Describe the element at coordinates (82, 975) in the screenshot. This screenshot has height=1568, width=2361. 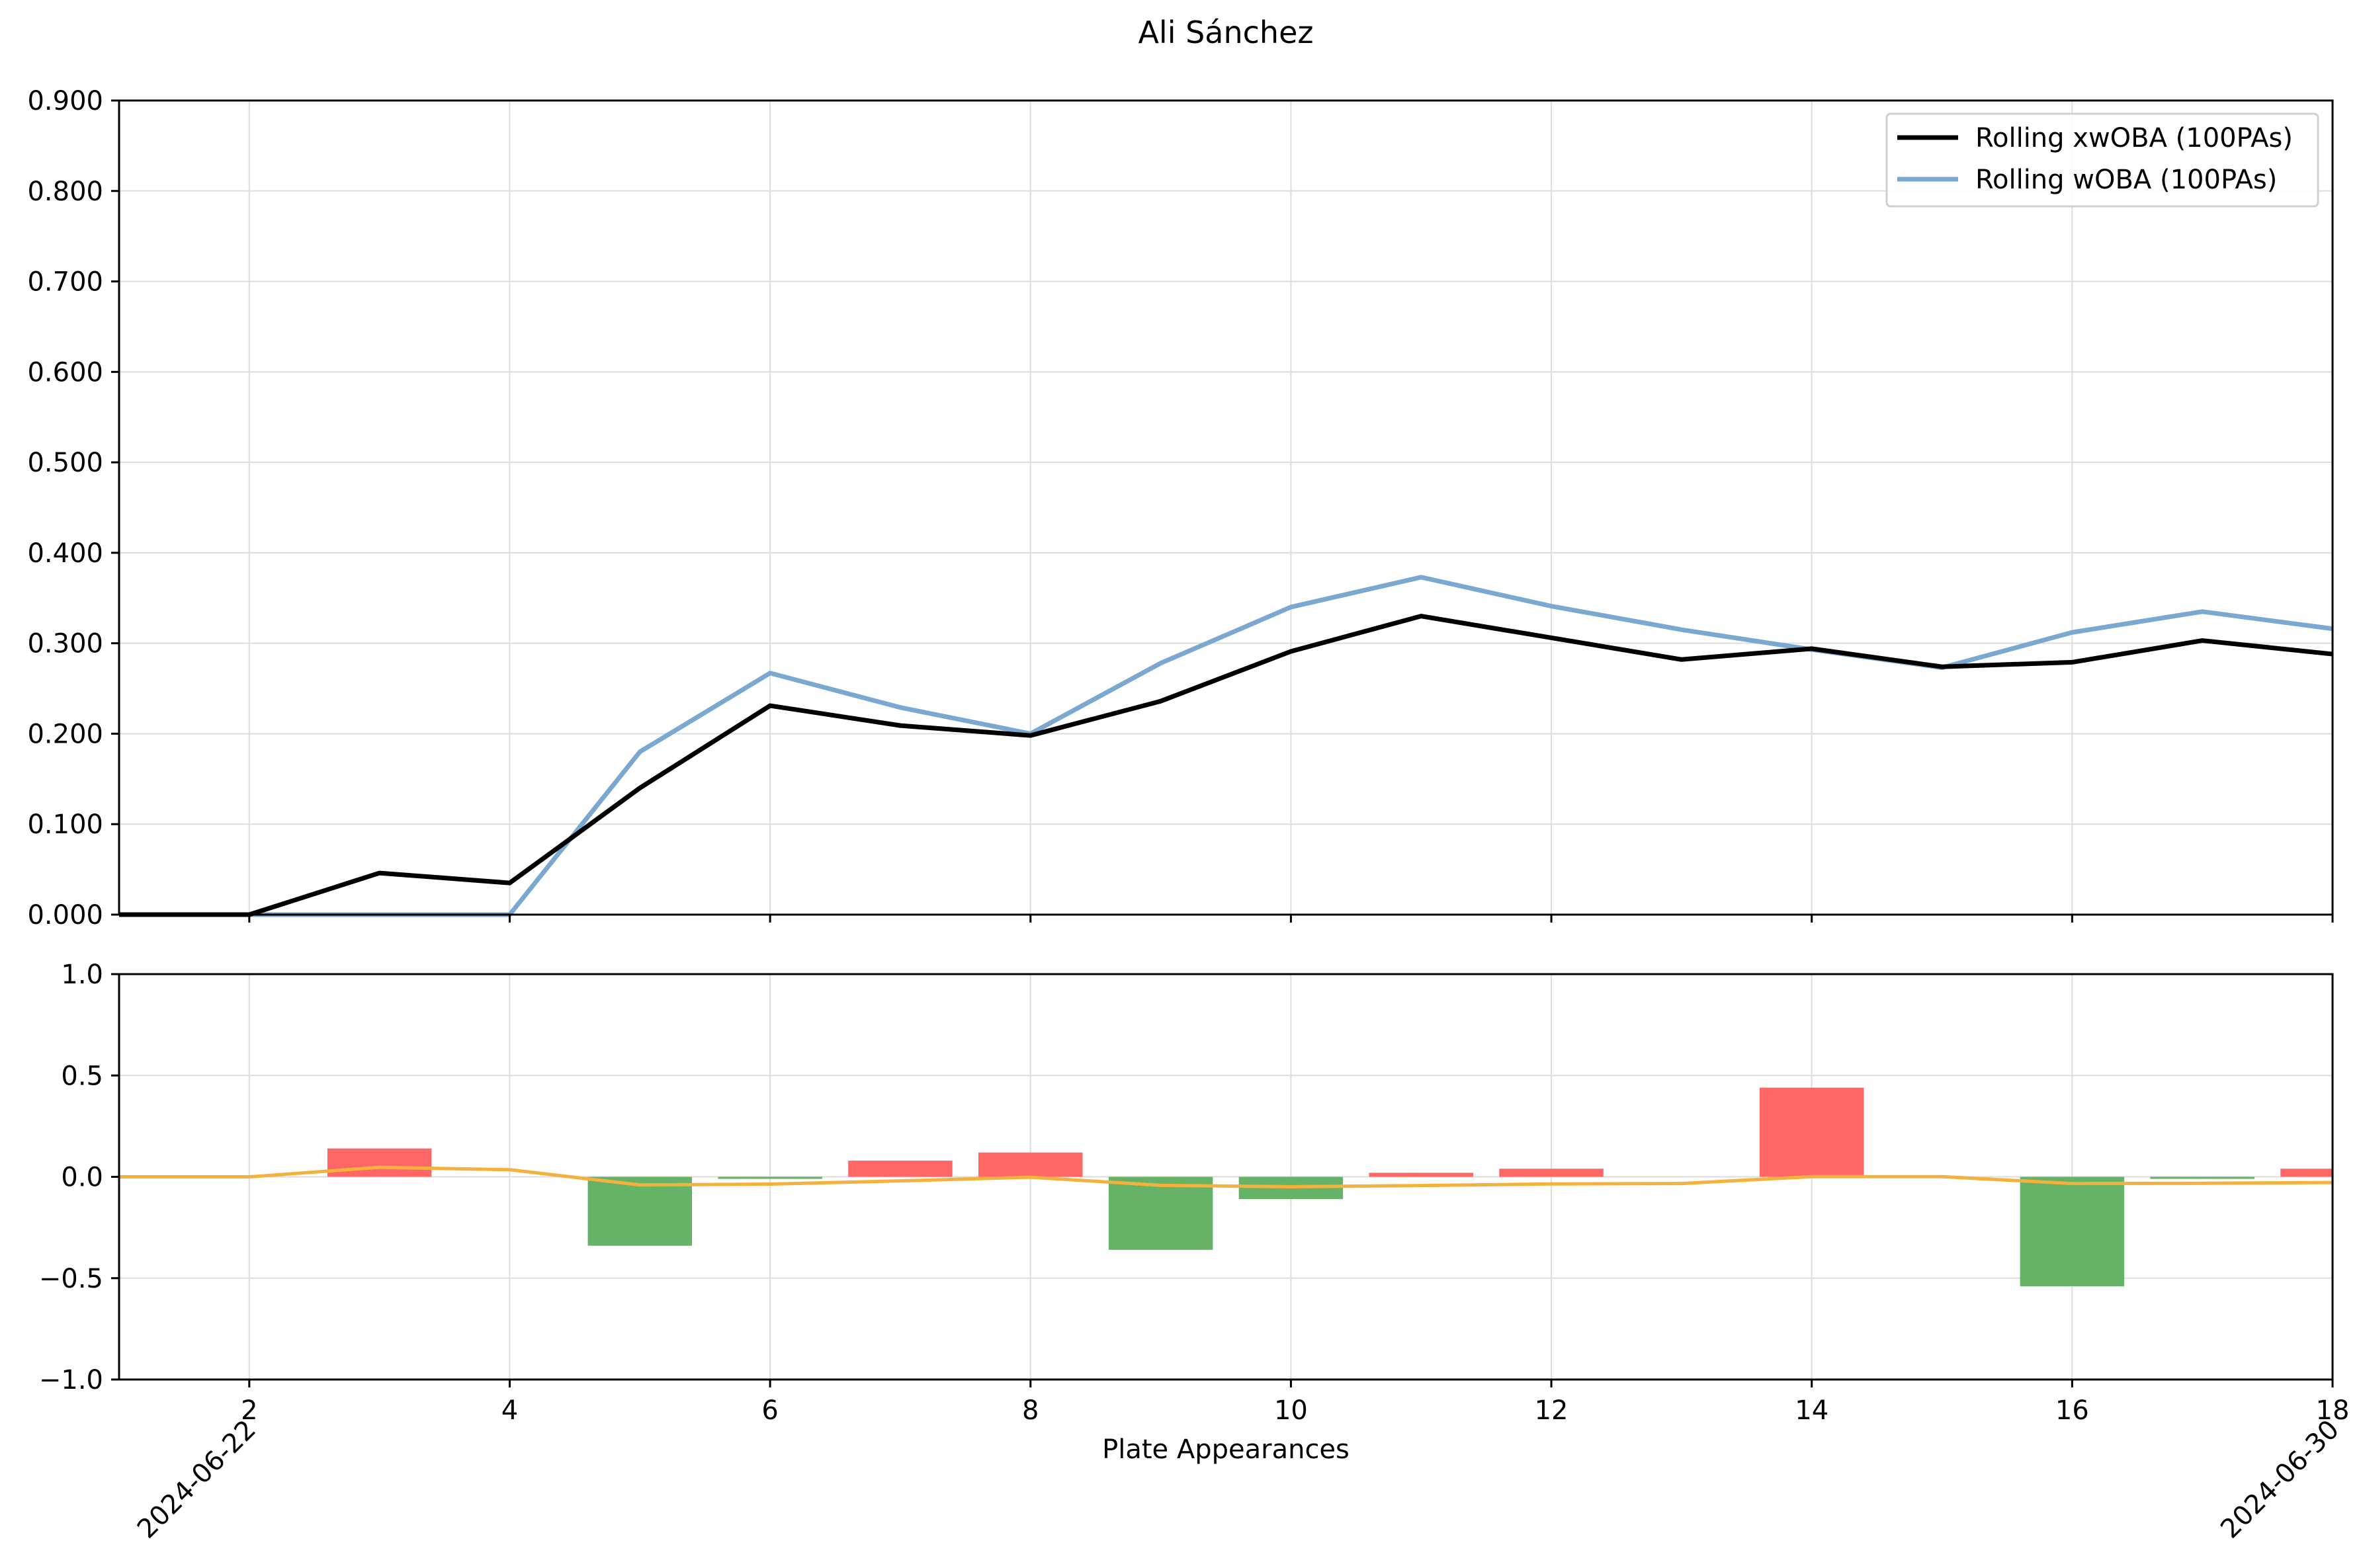
I see `bottom-y-tick-label: 1.0` at that location.